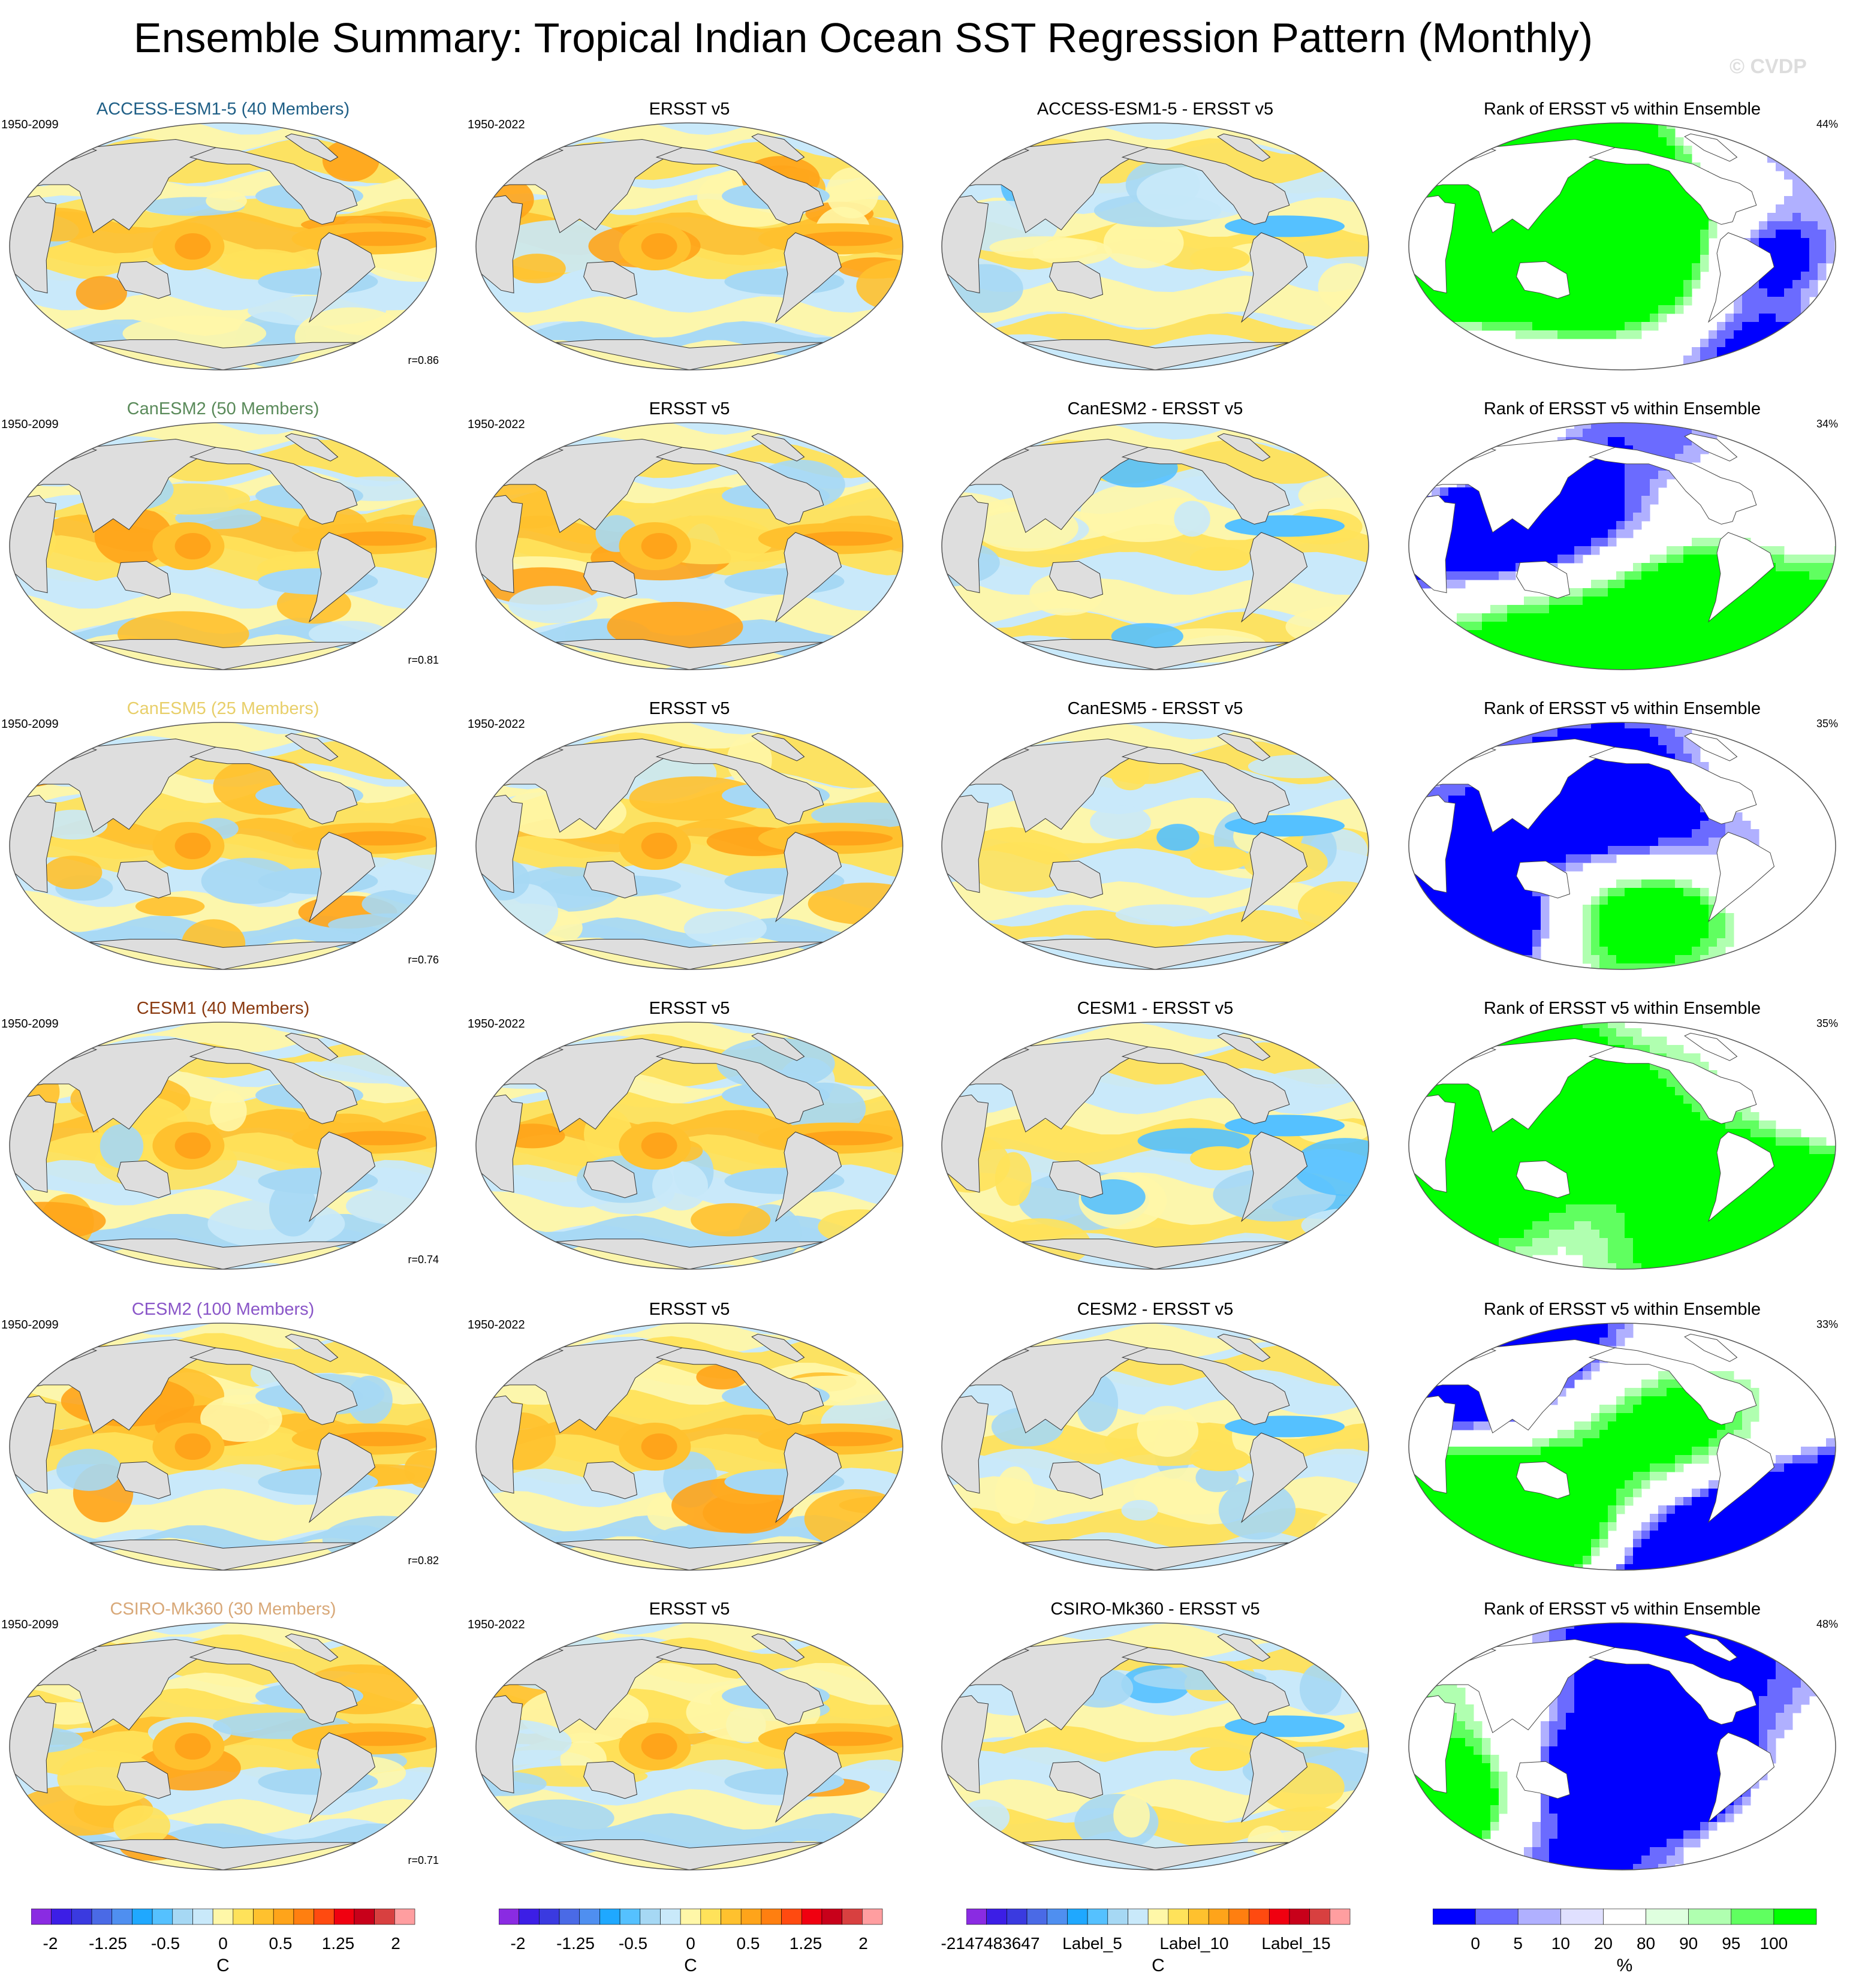  I want to click on colorbar-4: 0 5 10 20 80 90 95 100%, so click(1642, 1940).